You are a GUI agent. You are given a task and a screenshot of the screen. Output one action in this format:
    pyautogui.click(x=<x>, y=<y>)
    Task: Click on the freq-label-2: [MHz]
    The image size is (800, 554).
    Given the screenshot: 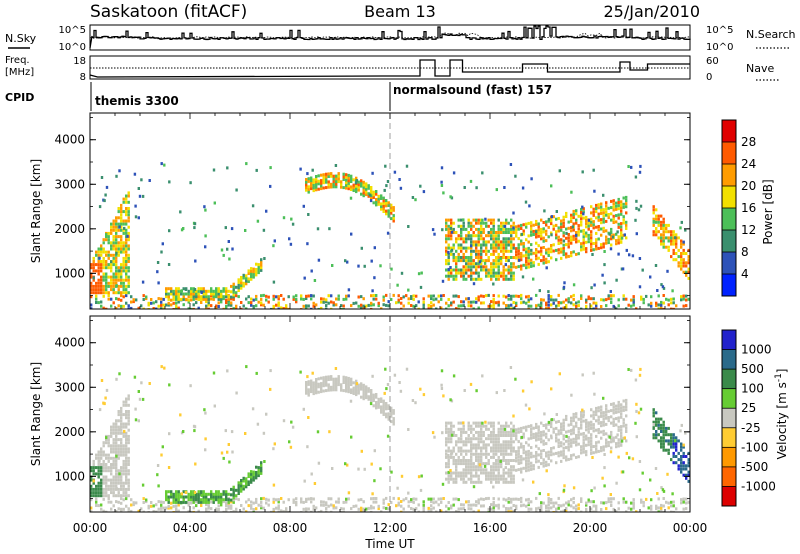 What is the action you would take?
    pyautogui.click(x=19, y=72)
    